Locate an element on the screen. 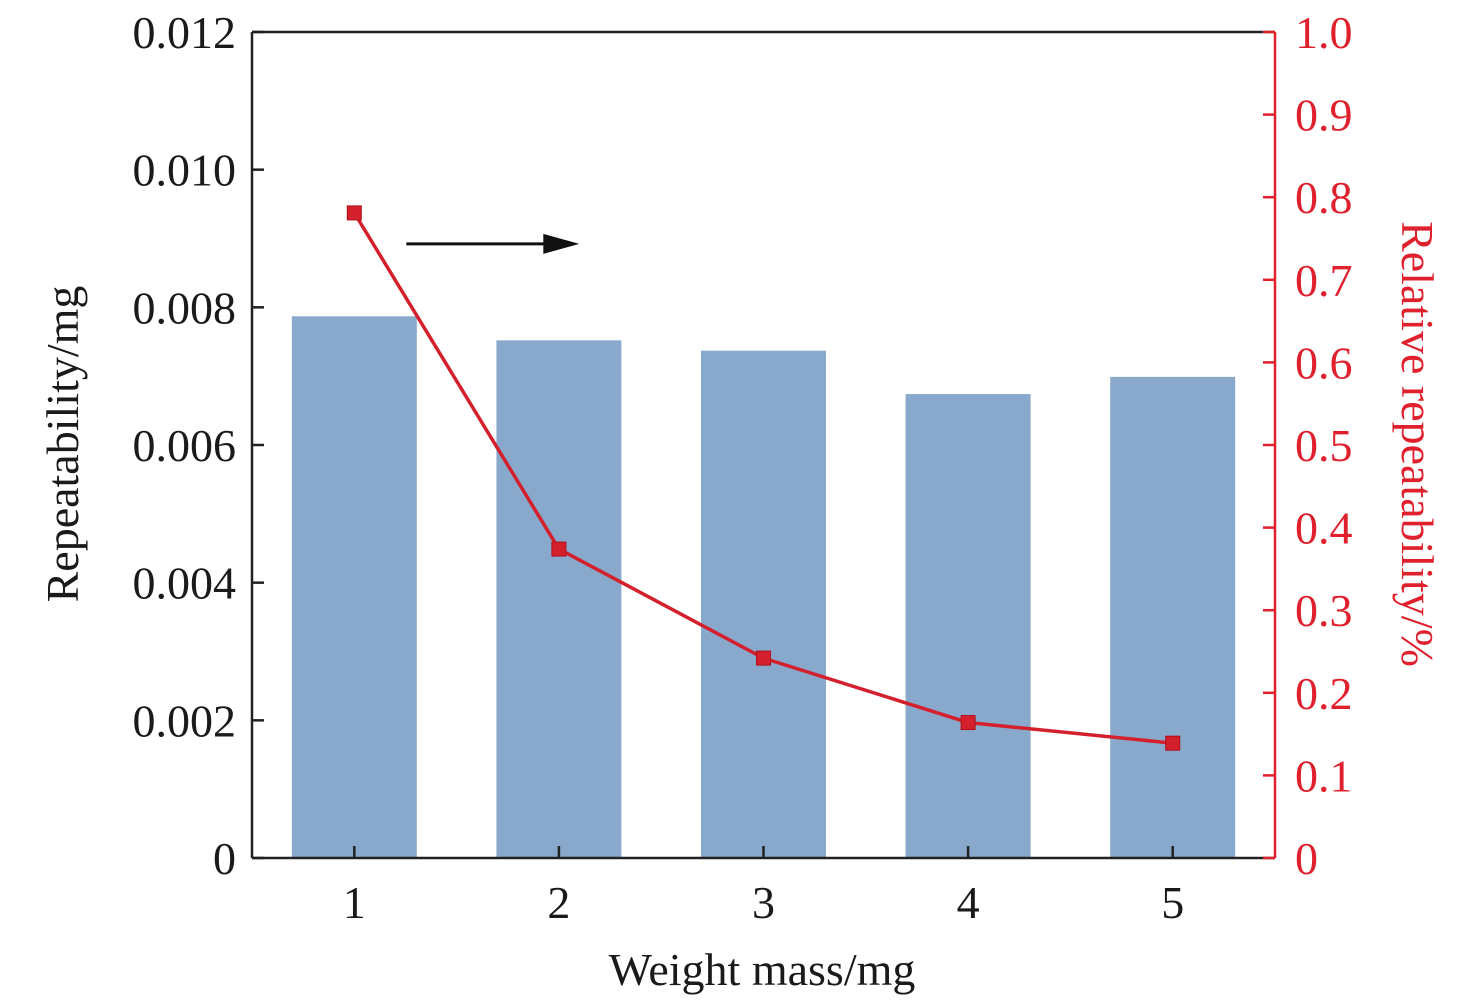  x-tick-label: 3 is located at coordinates (763, 902).